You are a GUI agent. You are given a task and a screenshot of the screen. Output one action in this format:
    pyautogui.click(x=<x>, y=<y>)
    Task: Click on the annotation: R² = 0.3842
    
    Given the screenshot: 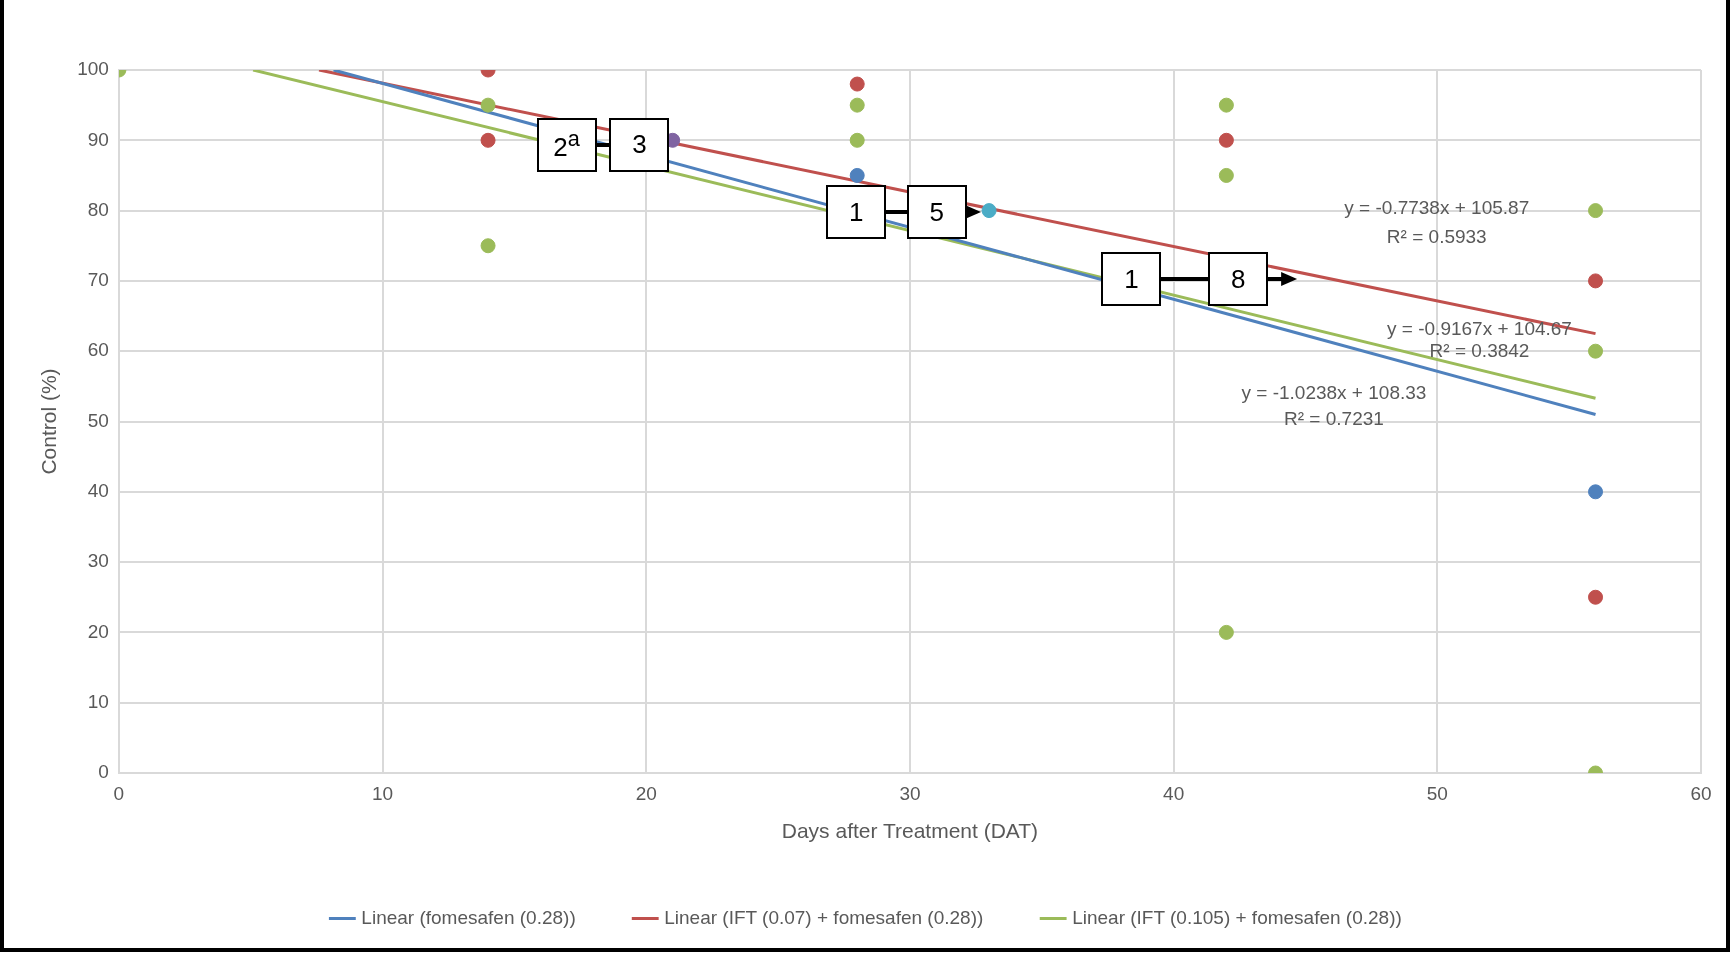 What is the action you would take?
    pyautogui.click(x=1479, y=351)
    